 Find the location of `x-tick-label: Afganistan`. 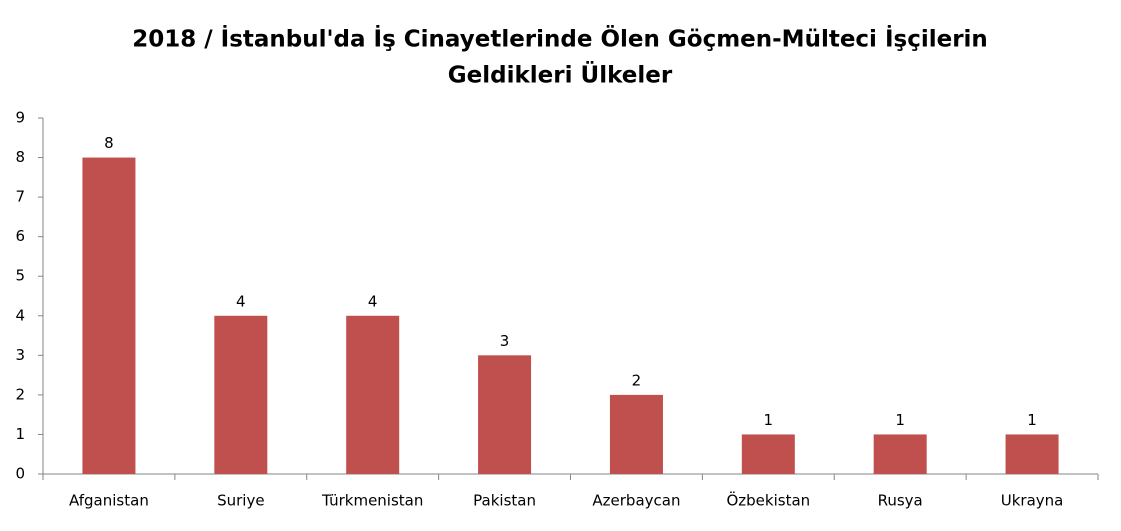

x-tick-label: Afganistan is located at coordinates (109, 501).